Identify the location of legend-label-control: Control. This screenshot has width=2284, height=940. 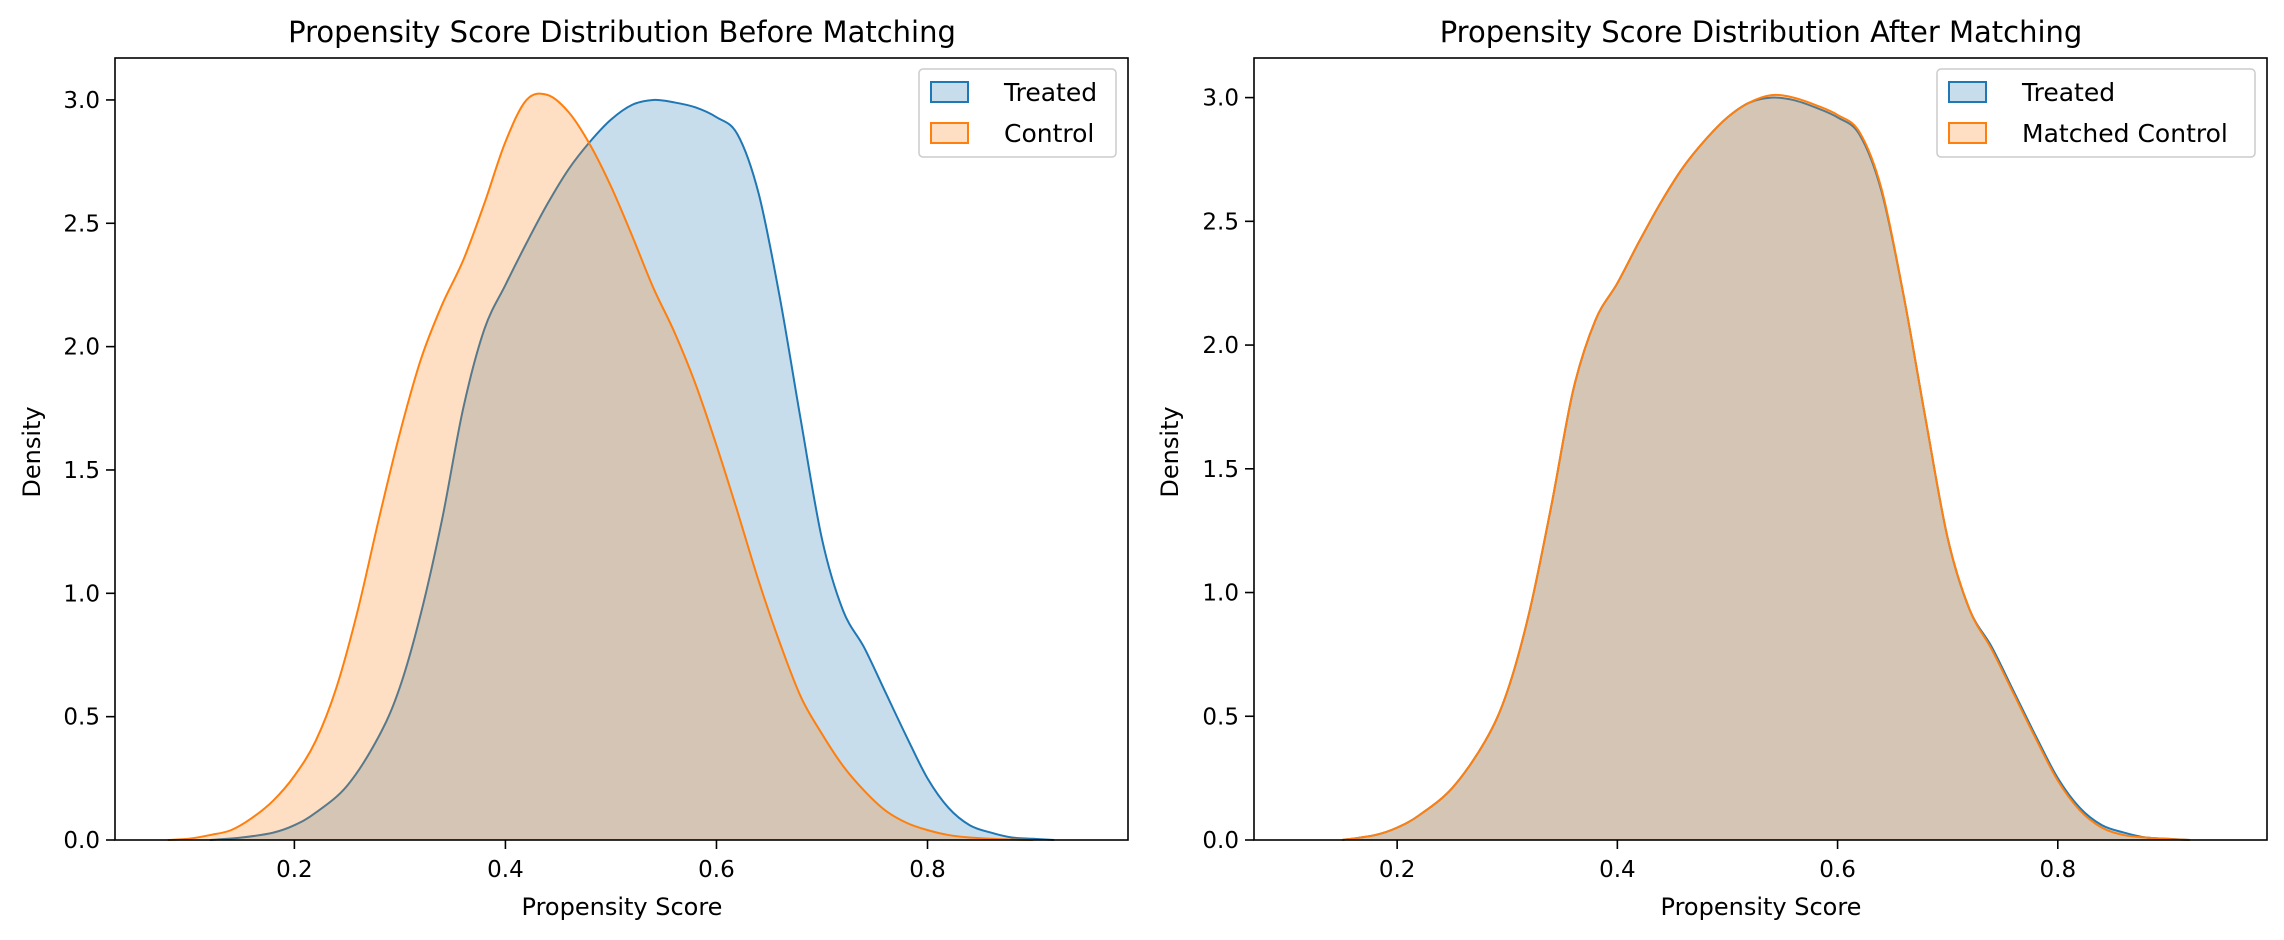
(1049, 133).